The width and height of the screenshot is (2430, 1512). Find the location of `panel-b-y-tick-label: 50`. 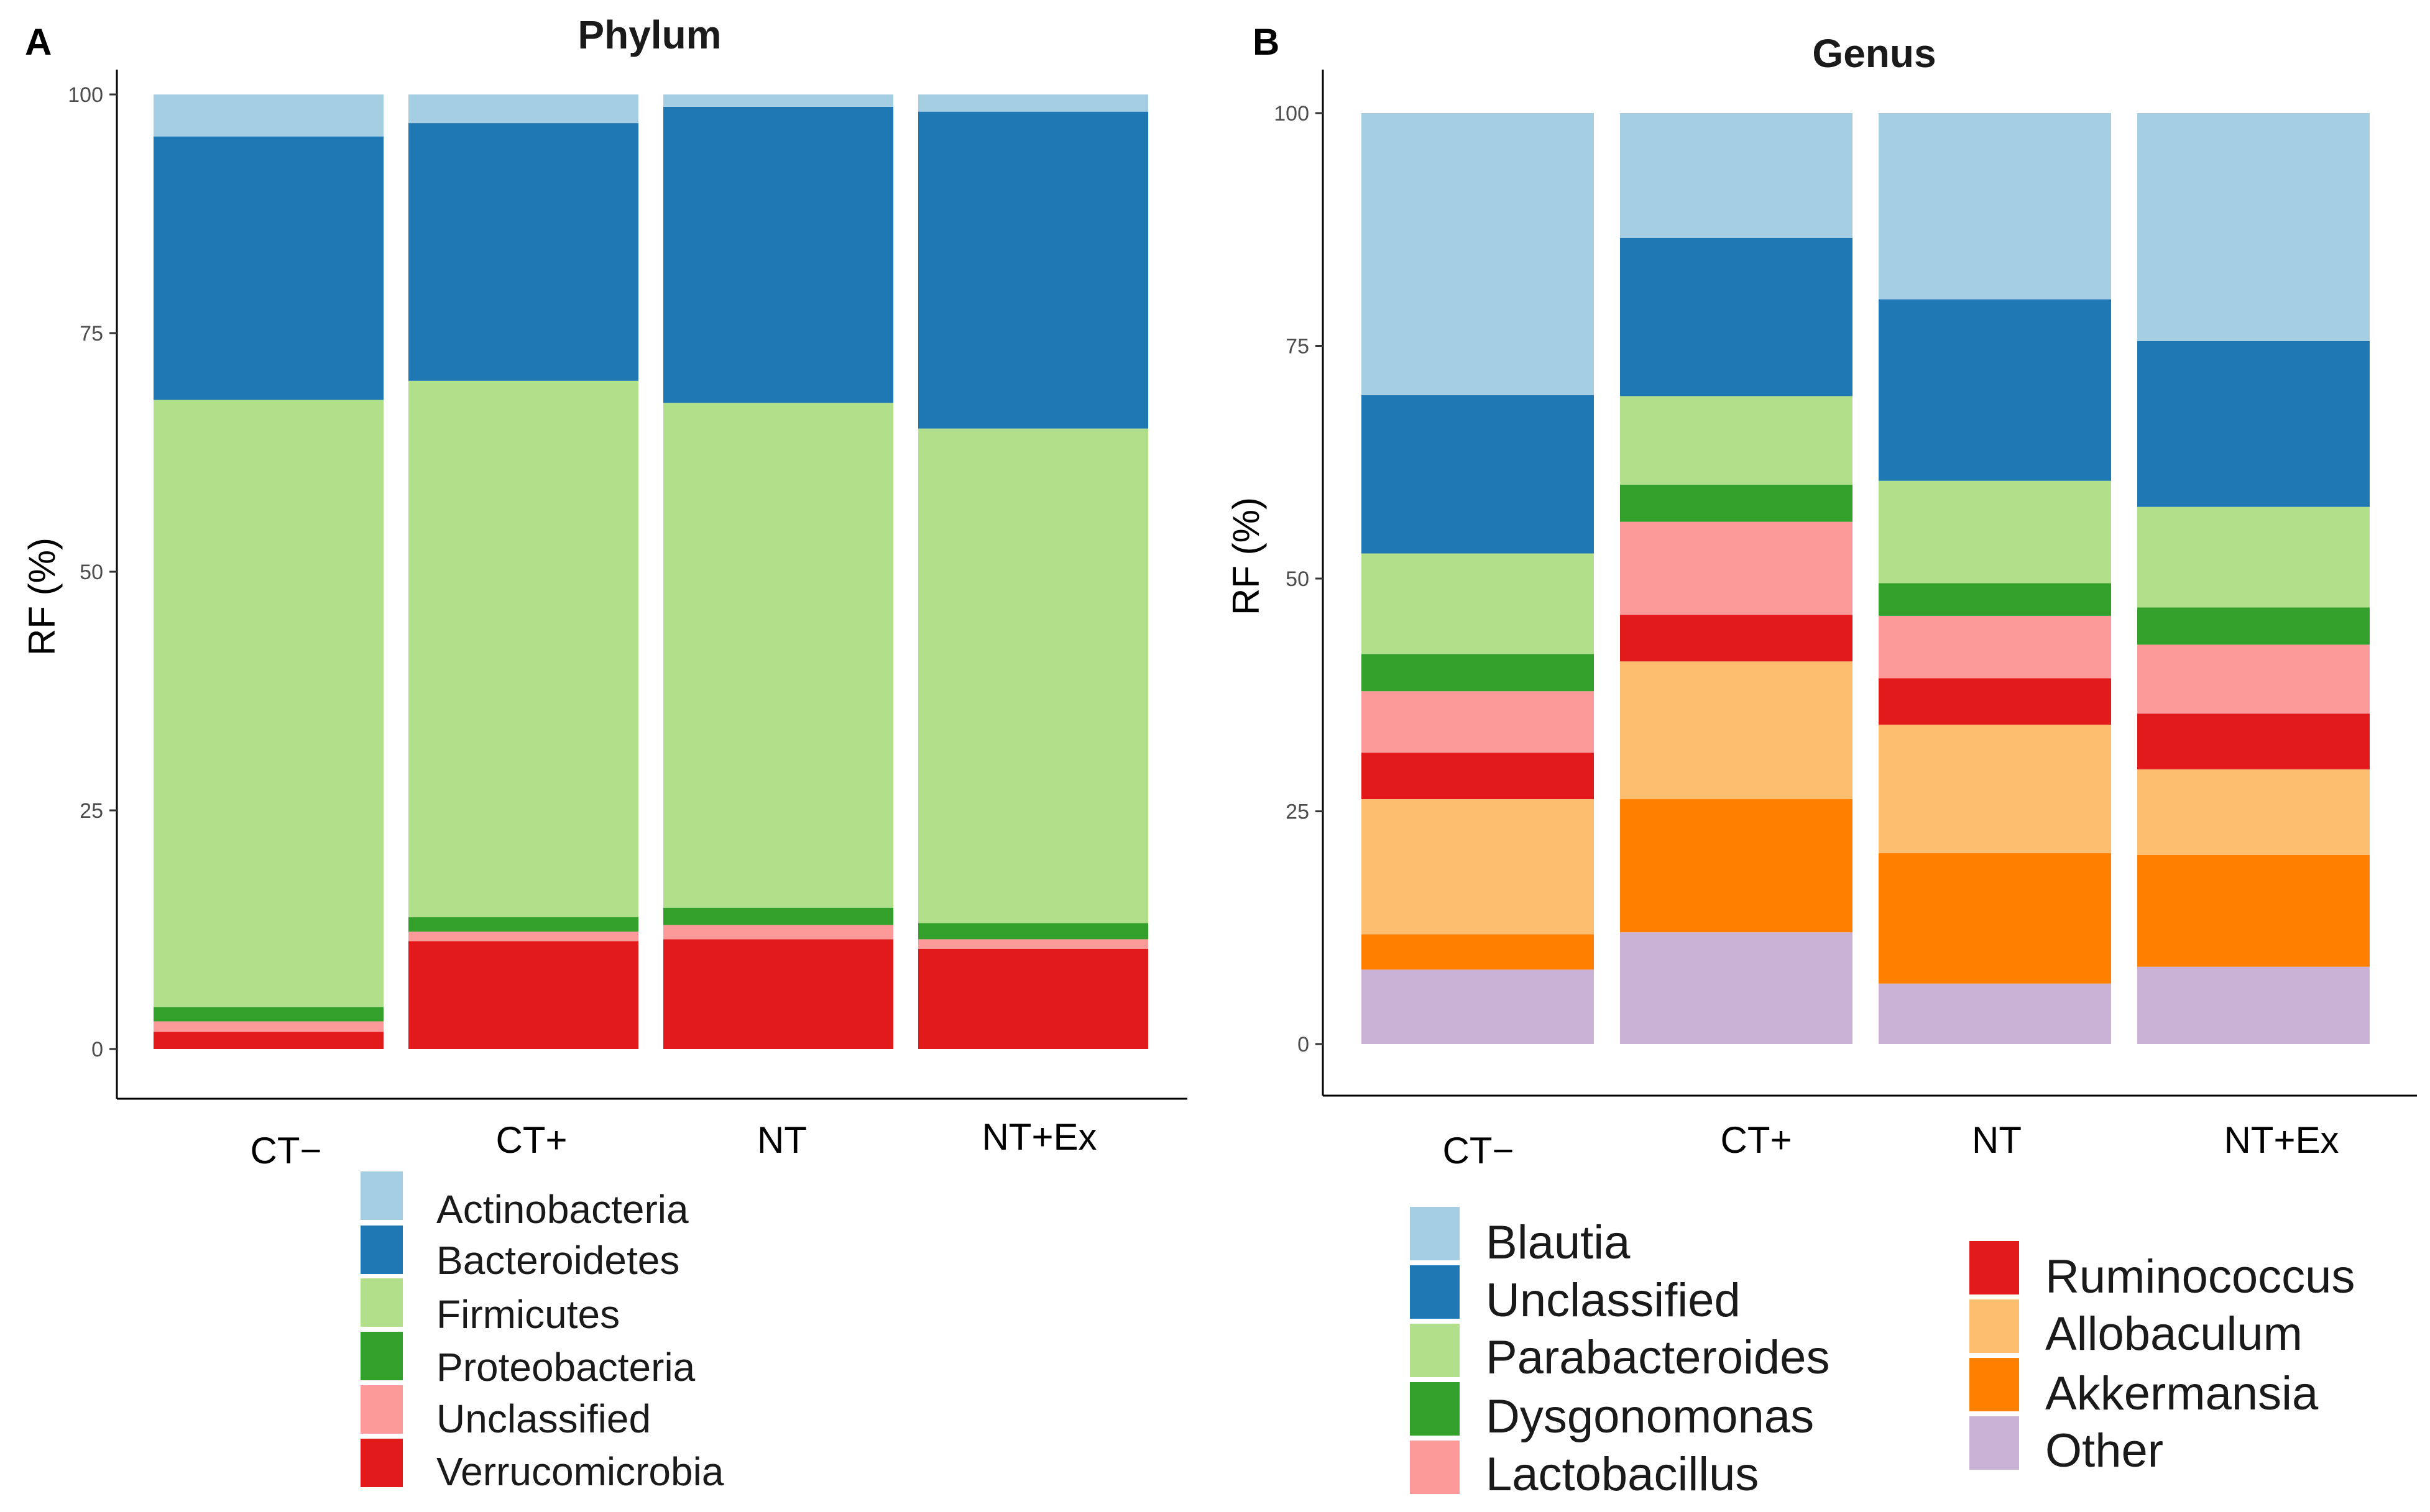

panel-b-y-tick-label: 50 is located at coordinates (1297, 579).